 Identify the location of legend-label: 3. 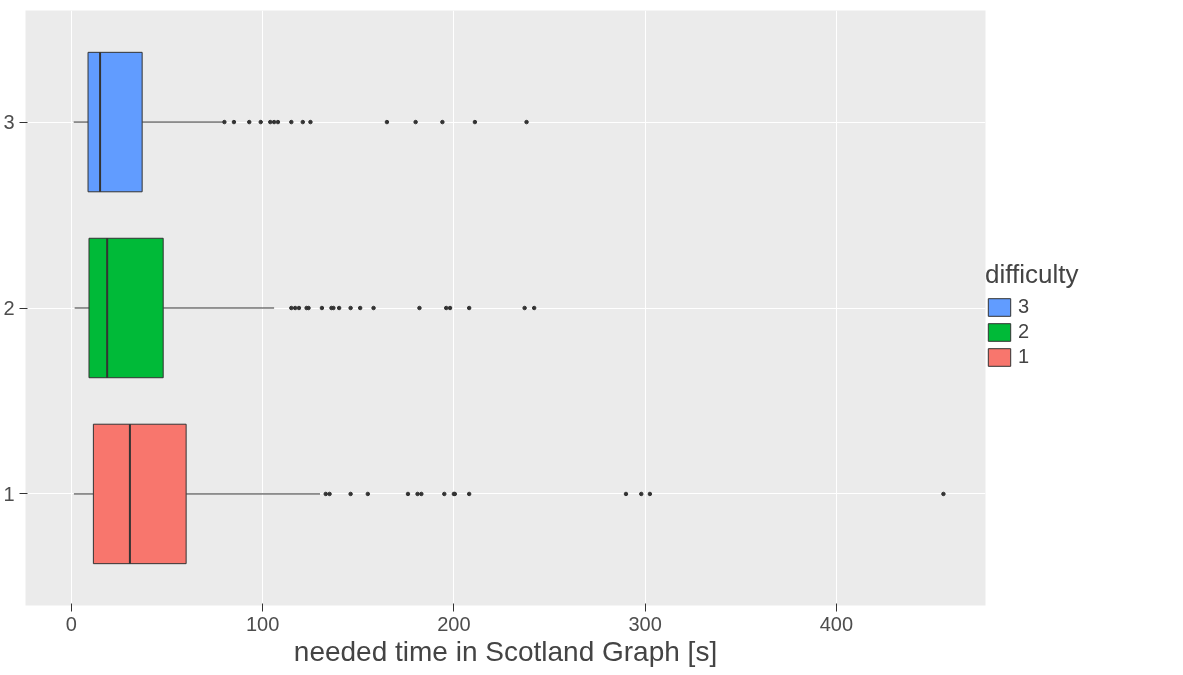
(1024, 306).